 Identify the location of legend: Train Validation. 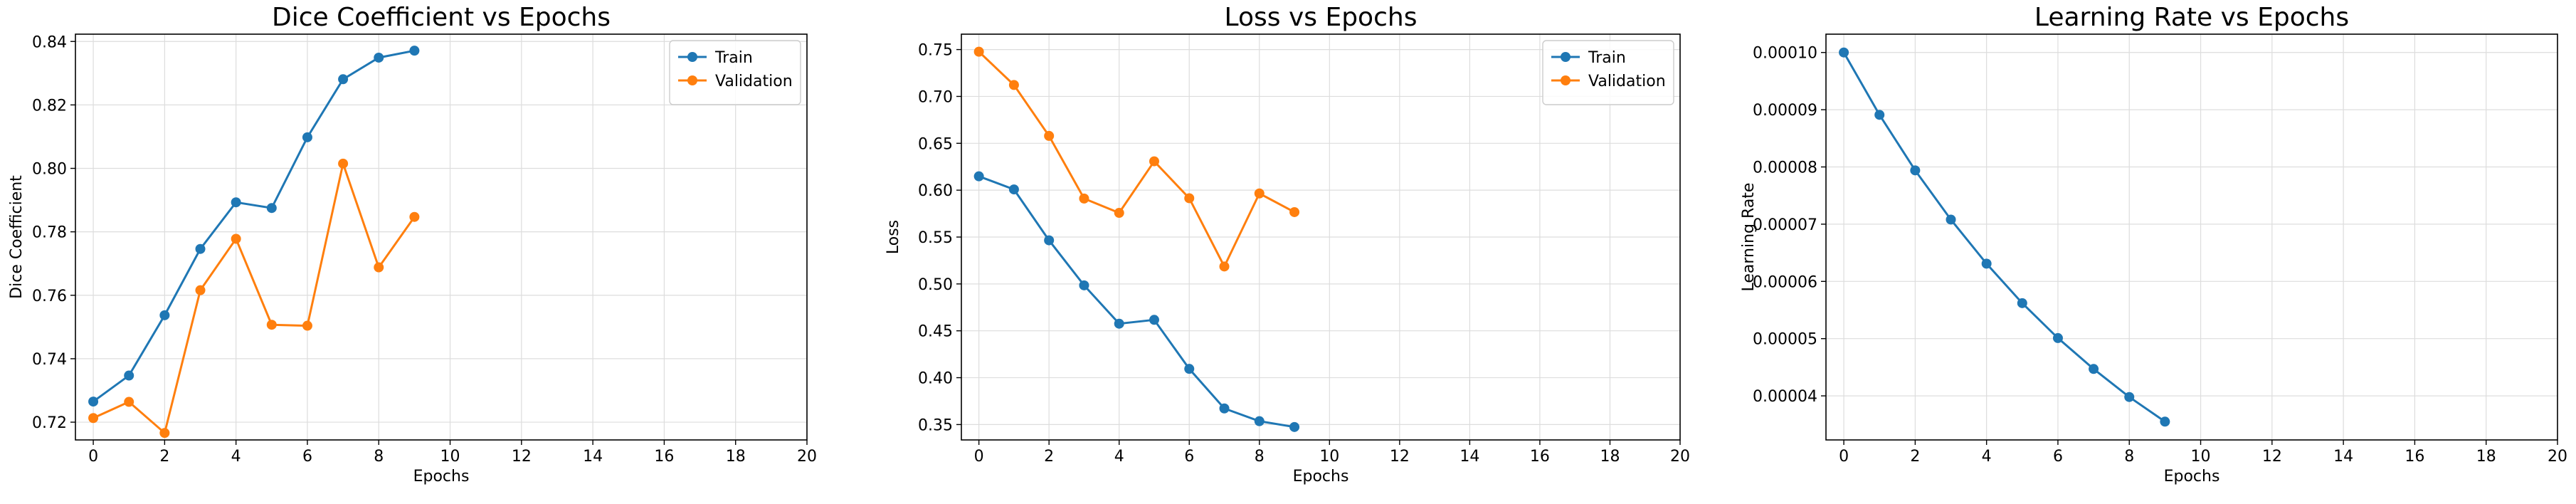
(735, 72).